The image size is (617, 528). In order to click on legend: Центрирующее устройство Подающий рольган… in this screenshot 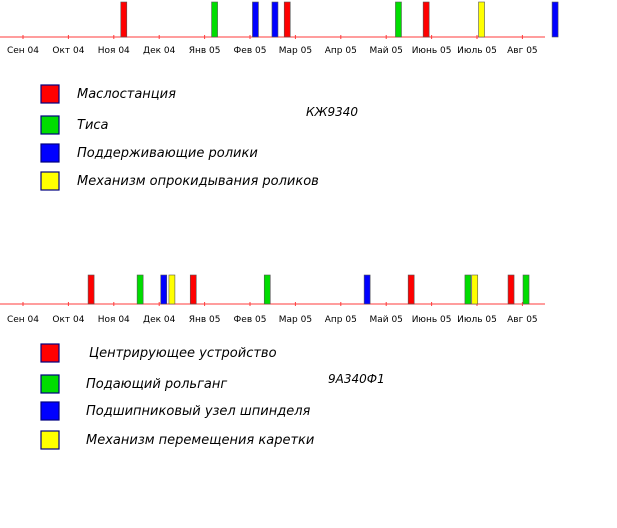, I will do `click(177, 396)`.